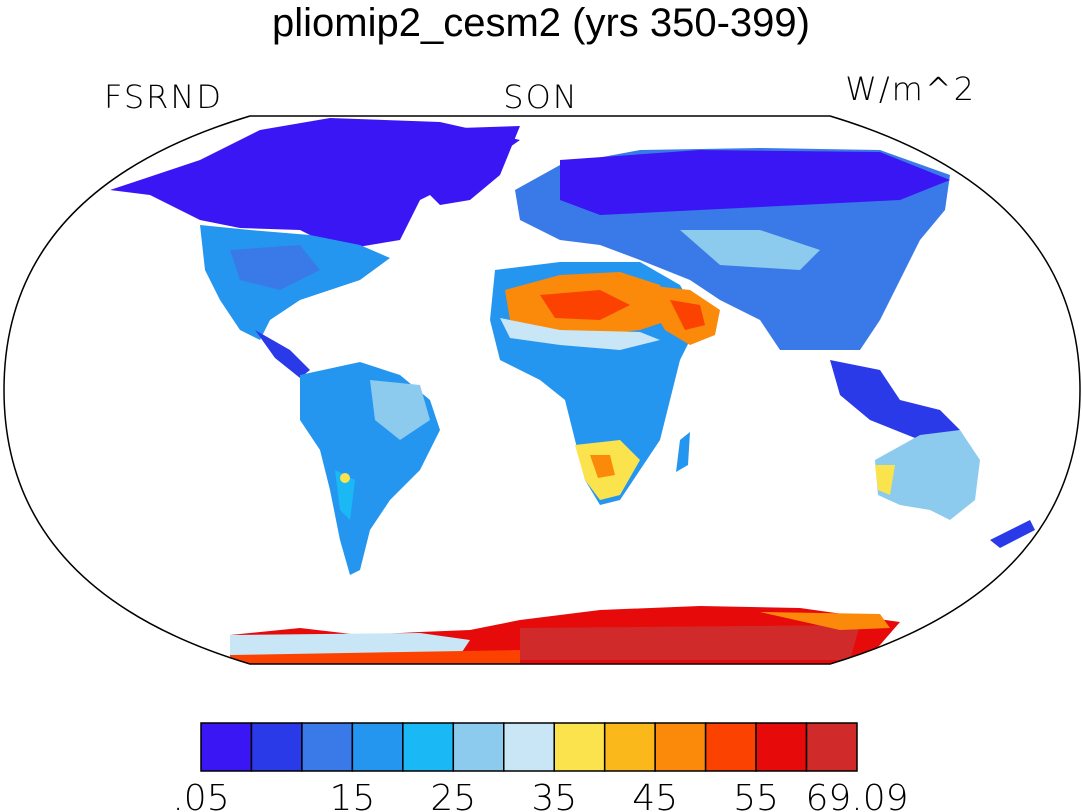  Describe the element at coordinates (200, 795) in the screenshot. I see `colorbar-tick-label: .05` at that location.